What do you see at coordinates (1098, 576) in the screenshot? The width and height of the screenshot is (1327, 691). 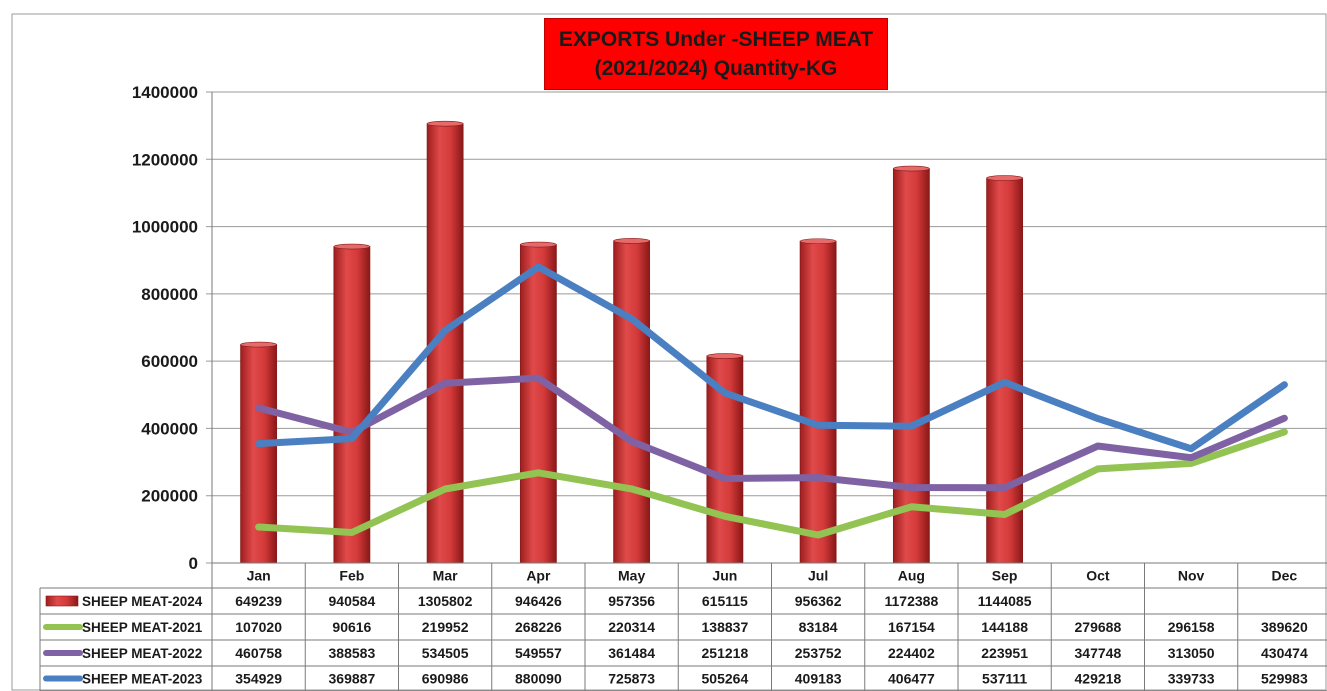 I see `x-category-label: Oct` at bounding box center [1098, 576].